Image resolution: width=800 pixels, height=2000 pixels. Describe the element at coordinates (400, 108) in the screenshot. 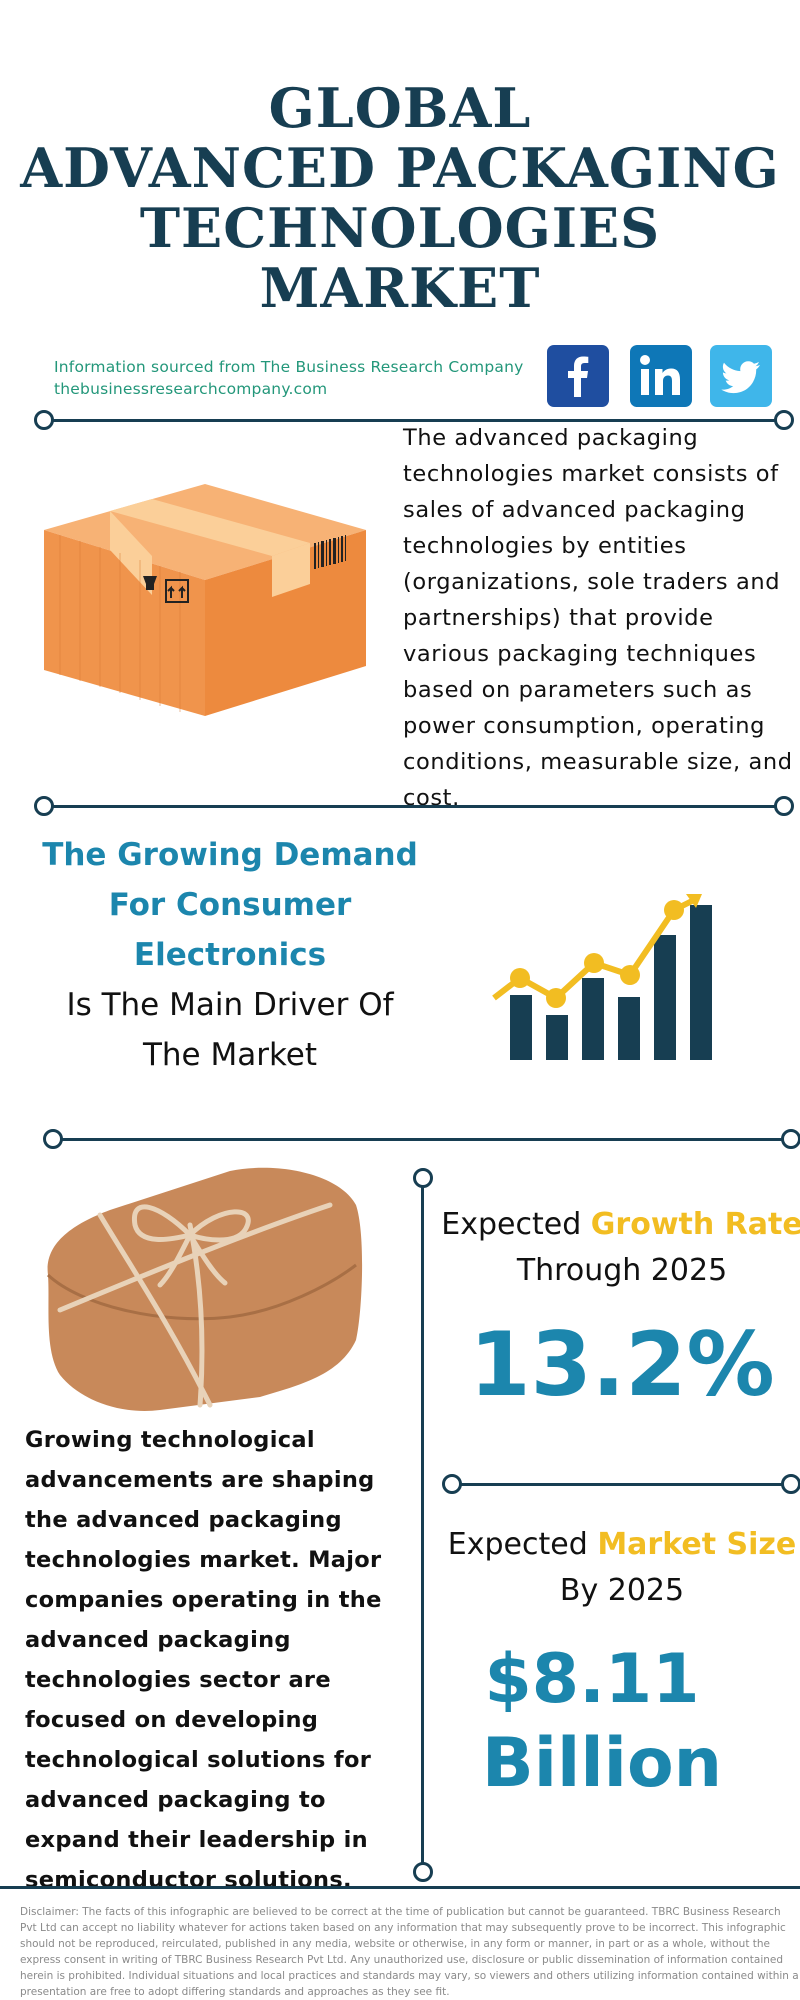

I see `title-line-1: GLOBAL` at that location.